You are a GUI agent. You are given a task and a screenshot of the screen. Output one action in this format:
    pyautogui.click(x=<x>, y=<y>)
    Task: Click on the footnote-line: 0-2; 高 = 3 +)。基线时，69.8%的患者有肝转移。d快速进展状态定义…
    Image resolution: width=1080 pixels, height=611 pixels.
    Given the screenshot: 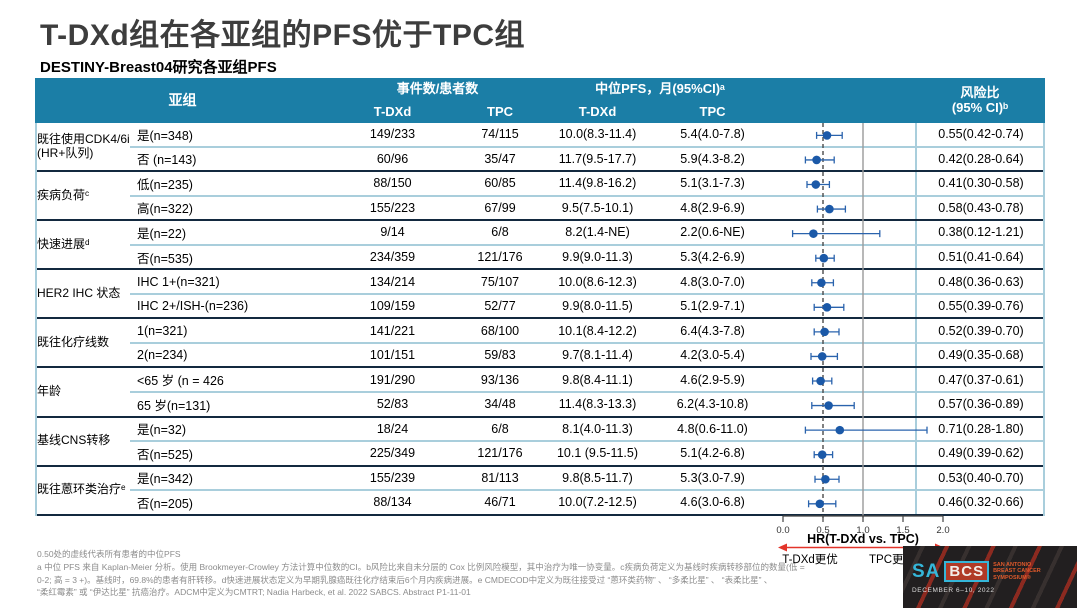 What is the action you would take?
    pyautogui.click(x=405, y=579)
    